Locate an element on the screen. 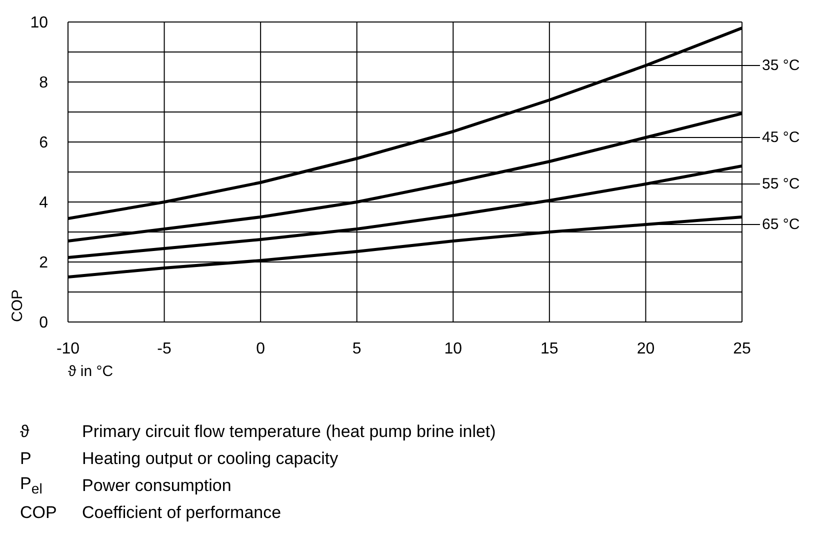  series-label: 45 °C is located at coordinates (781, 137).